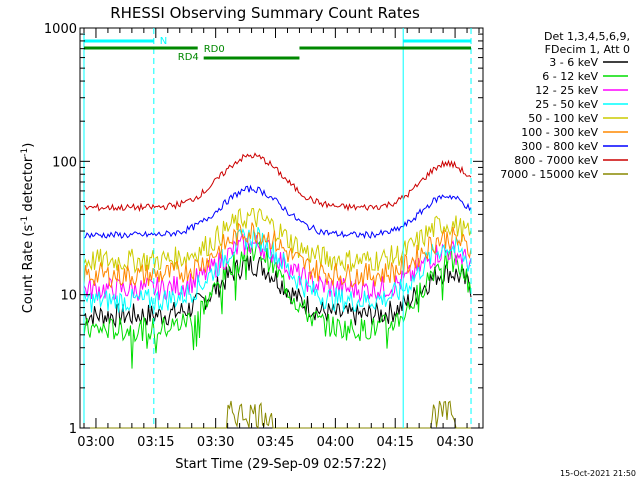 The height and width of the screenshot is (480, 640). Describe the element at coordinates (454, 442) in the screenshot. I see `x-tick-label: 04:30` at that location.